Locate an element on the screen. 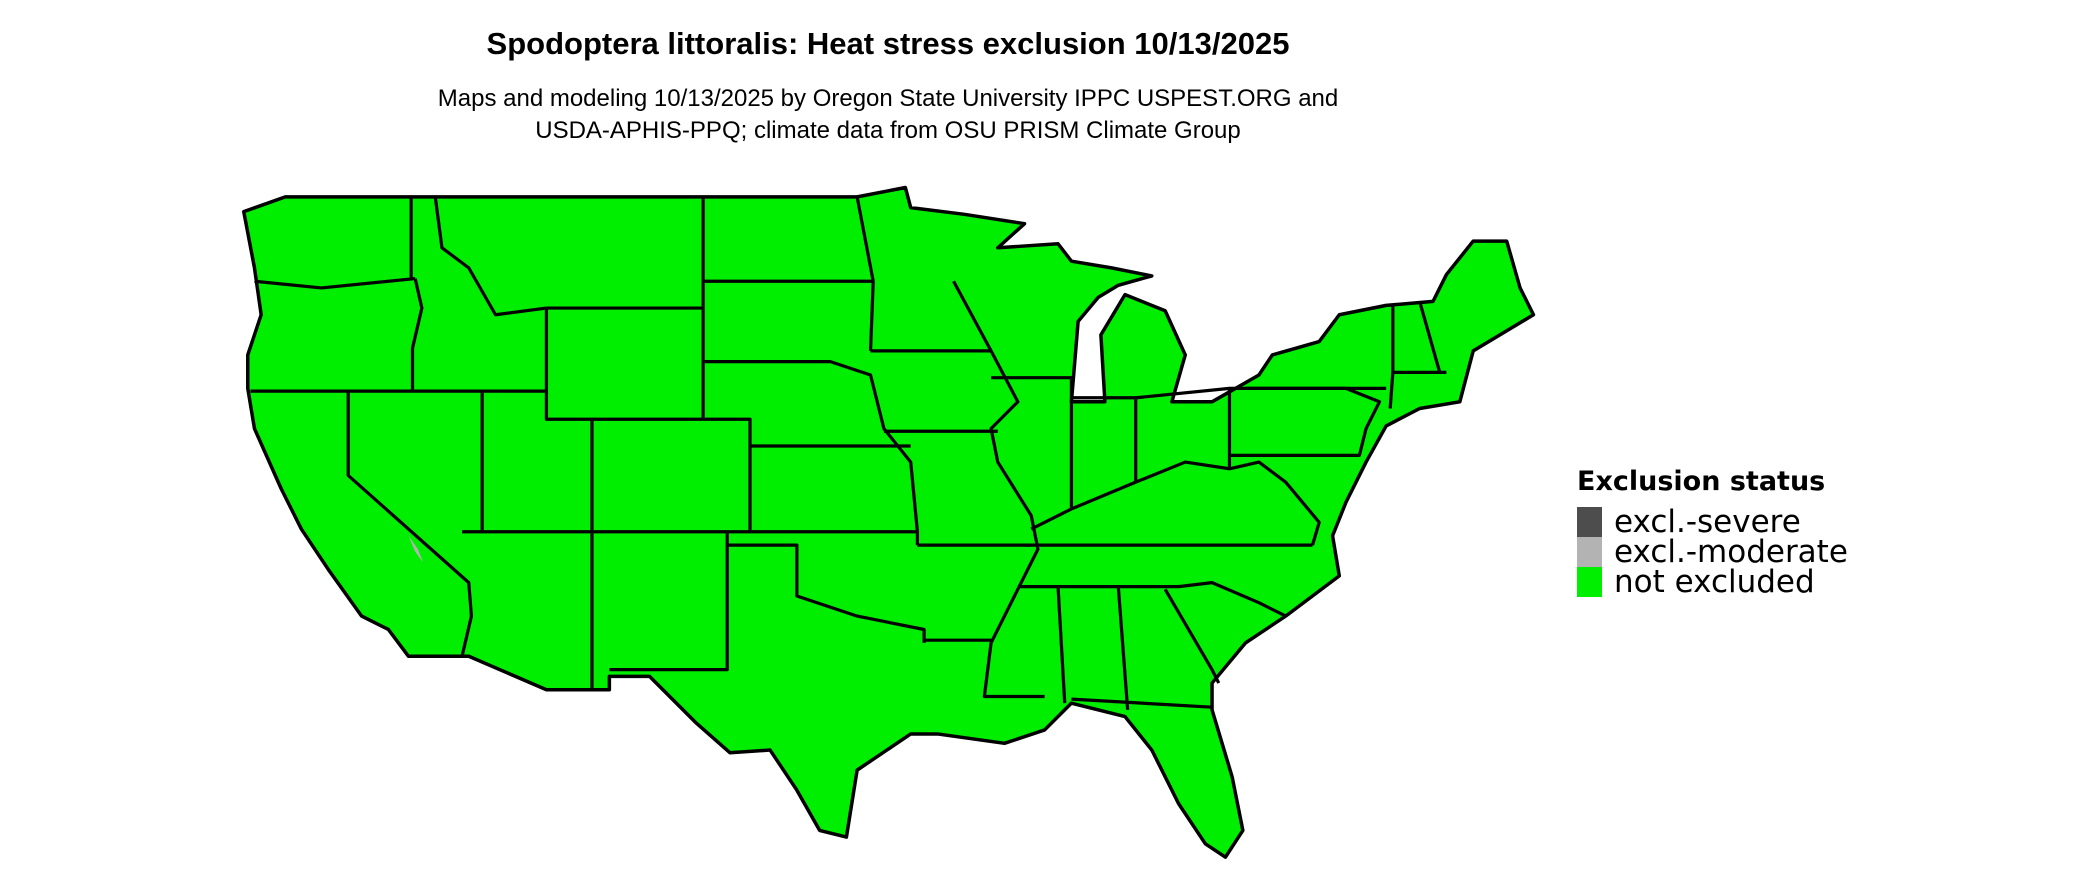  legend-label: excl.-severe is located at coordinates (1707, 522).